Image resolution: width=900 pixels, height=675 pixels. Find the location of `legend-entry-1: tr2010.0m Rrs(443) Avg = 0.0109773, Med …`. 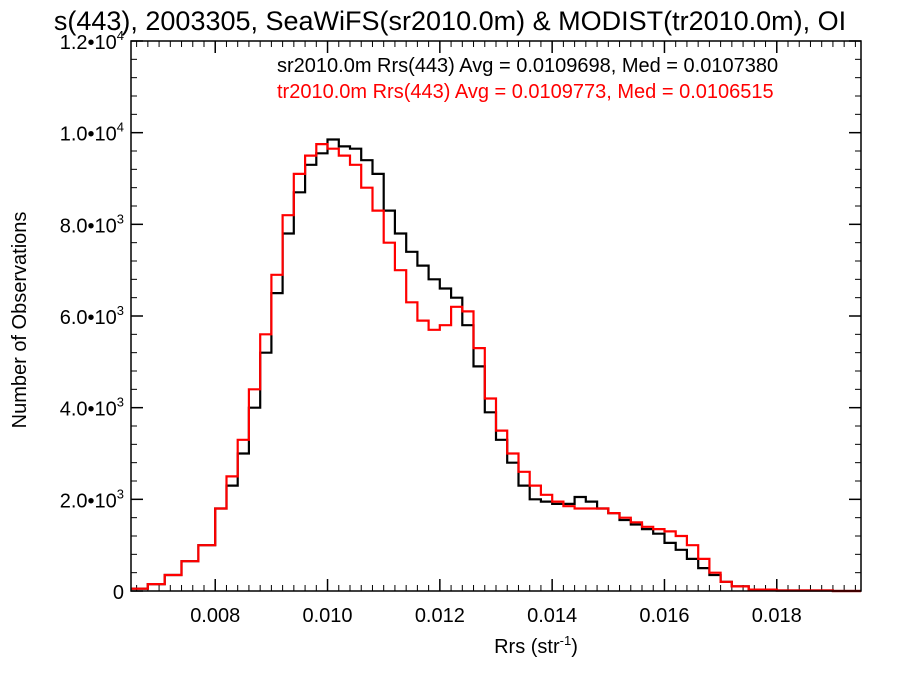

legend-entry-1: tr2010.0m Rrs(443) Avg = 0.0109773, Med … is located at coordinates (525, 92).